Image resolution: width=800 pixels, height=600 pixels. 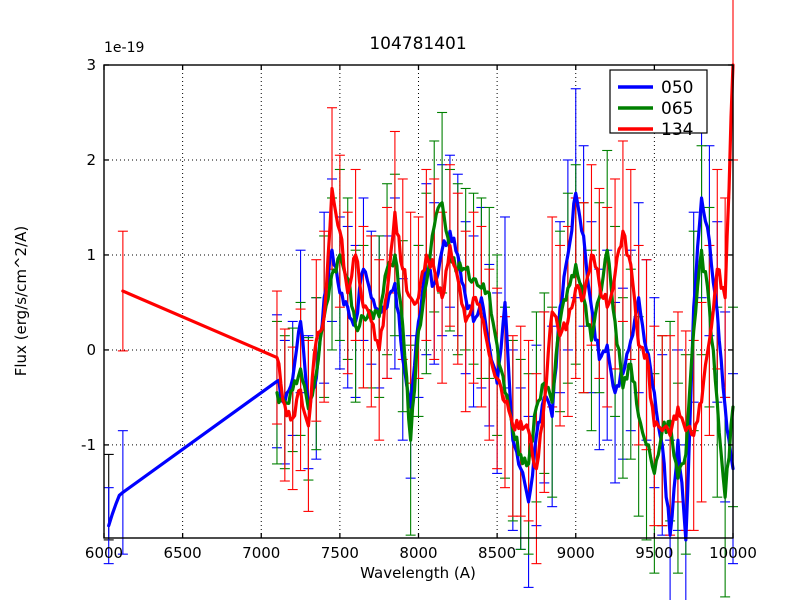 What do you see at coordinates (658, 101) in the screenshot?
I see `legend-box` at bounding box center [658, 101].